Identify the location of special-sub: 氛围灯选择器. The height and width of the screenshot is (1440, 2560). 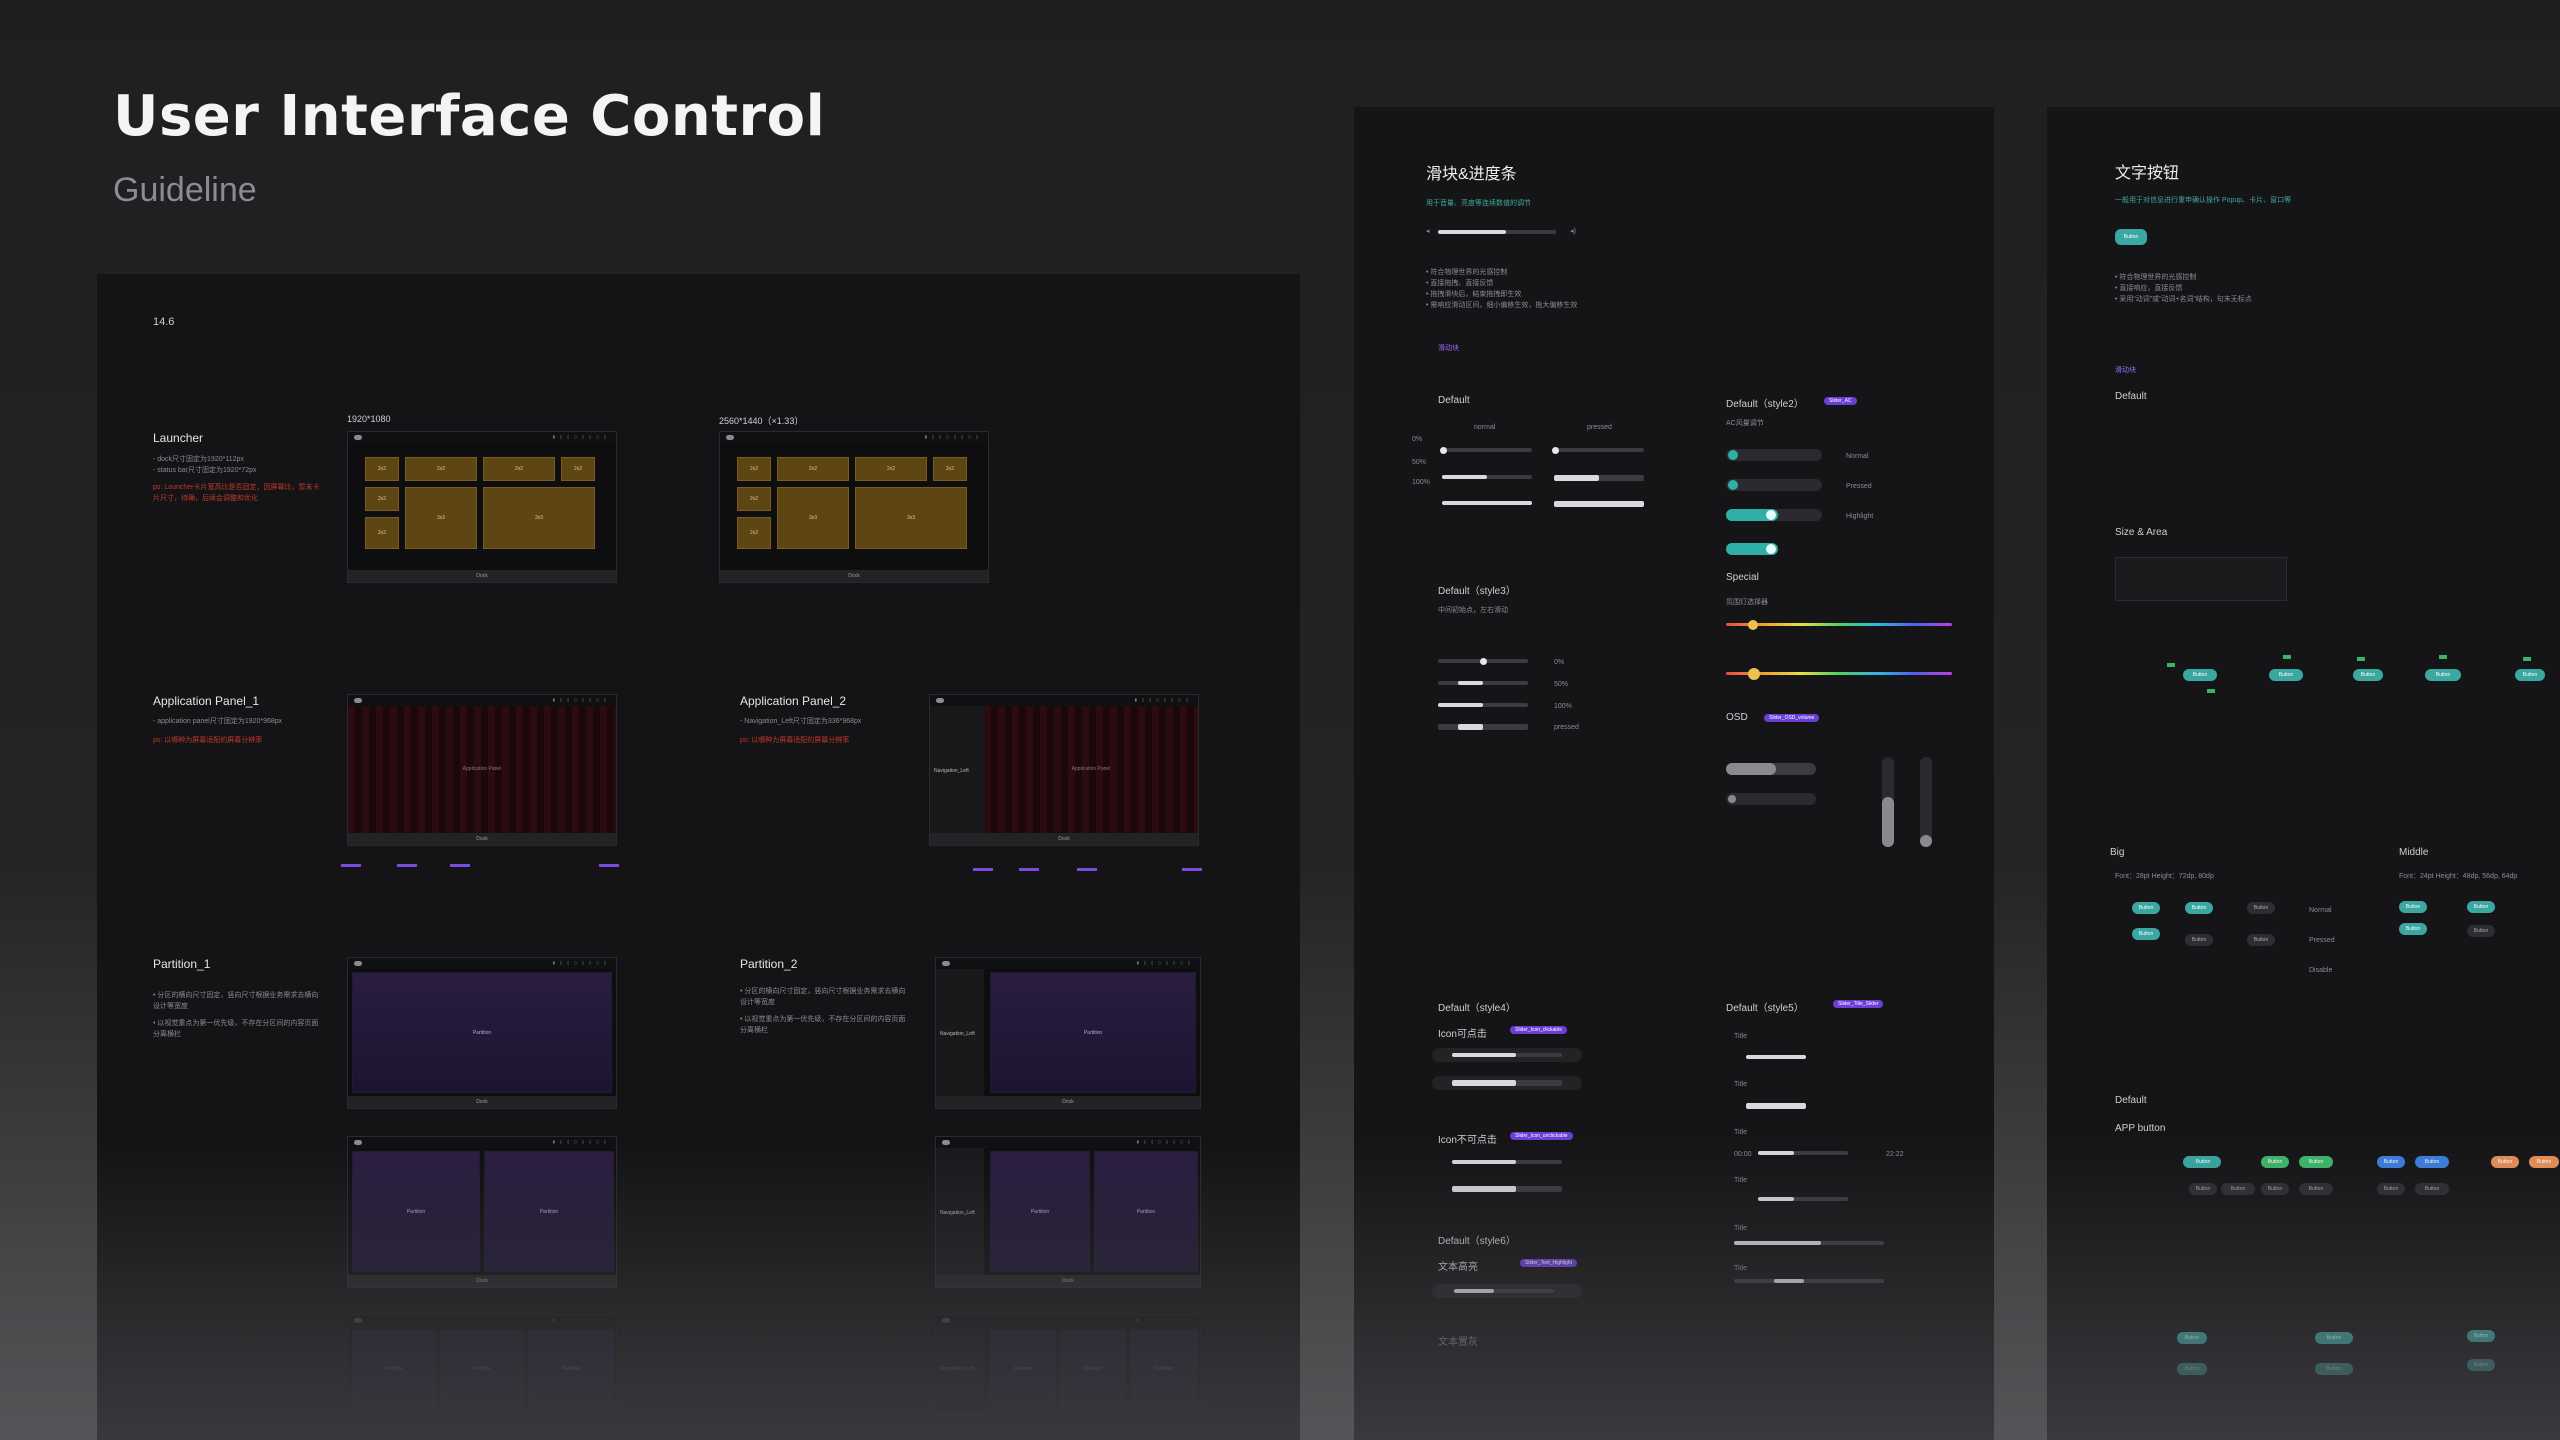
(1747, 602).